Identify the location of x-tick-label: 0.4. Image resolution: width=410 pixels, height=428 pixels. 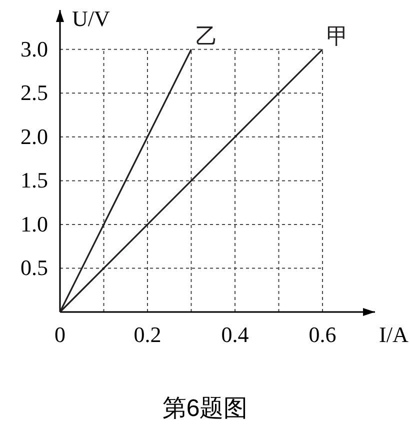
(235, 334).